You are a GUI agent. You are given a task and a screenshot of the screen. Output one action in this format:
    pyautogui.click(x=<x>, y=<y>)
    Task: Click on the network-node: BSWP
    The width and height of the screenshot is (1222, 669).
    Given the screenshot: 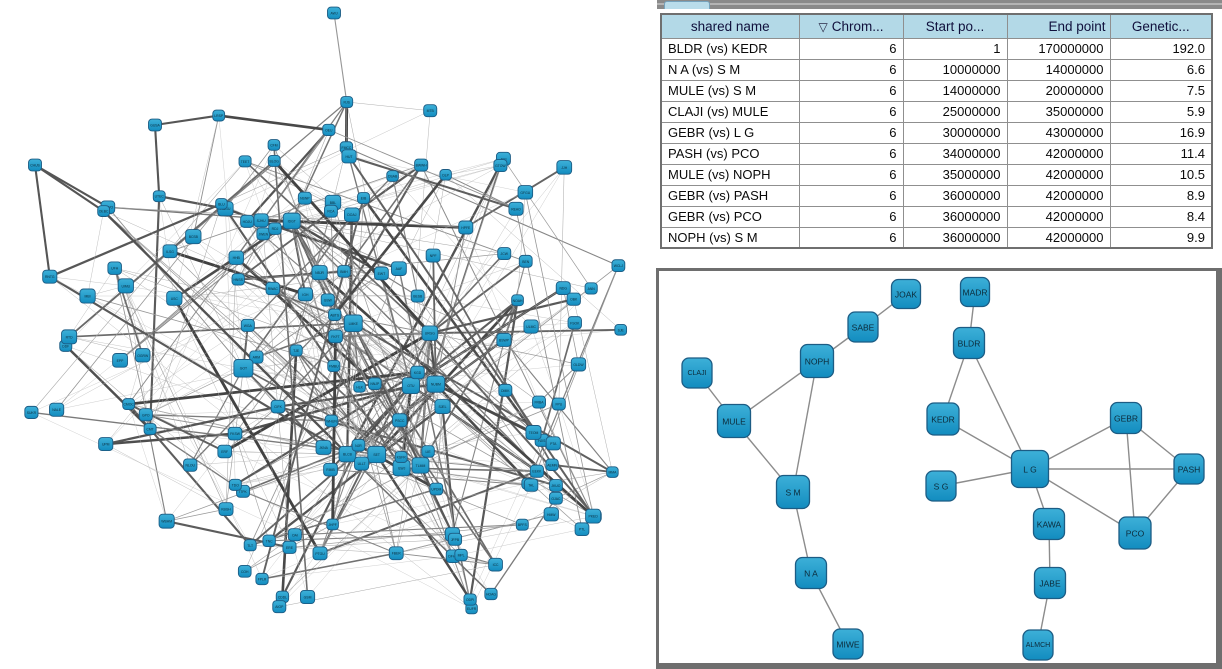 What is the action you would take?
    pyautogui.click(x=504, y=339)
    